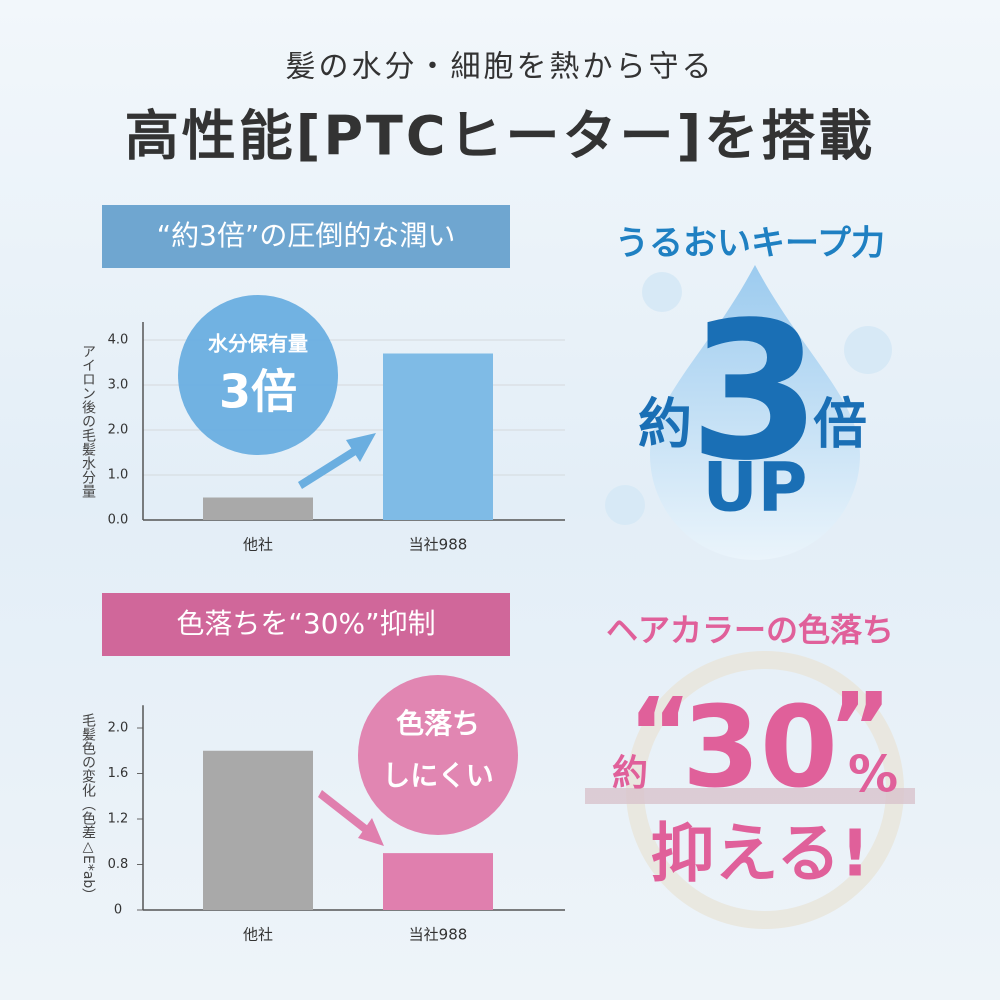 The image size is (1000, 1000). I want to click on banner-text: “約3倍”の圧倒的な潤い, so click(306, 235).